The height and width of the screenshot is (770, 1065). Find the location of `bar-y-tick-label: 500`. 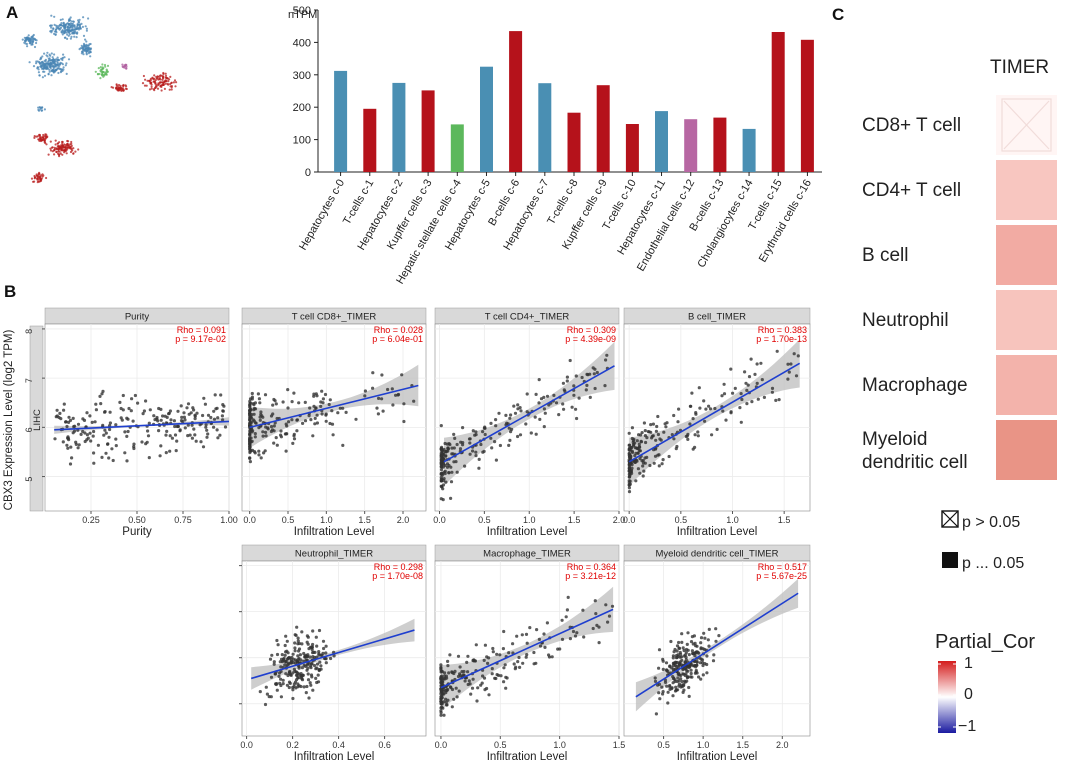

bar-y-tick-label: 500 is located at coordinates (302, 11).